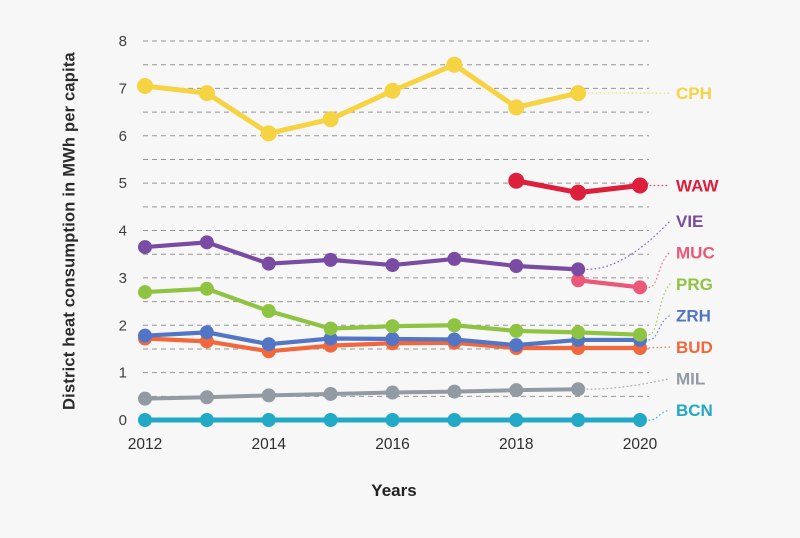  What do you see at coordinates (659, 415) in the screenshot?
I see `leader-line-BCN` at bounding box center [659, 415].